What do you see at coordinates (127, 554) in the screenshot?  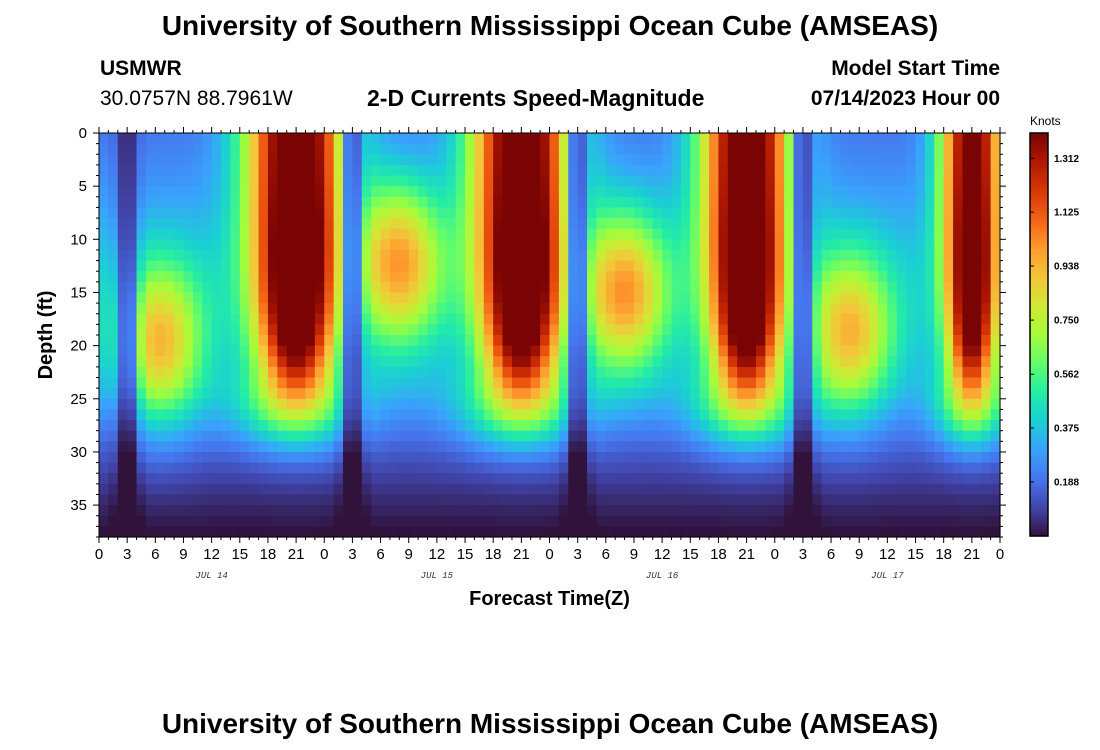 I see `x-tick-label: 3` at bounding box center [127, 554].